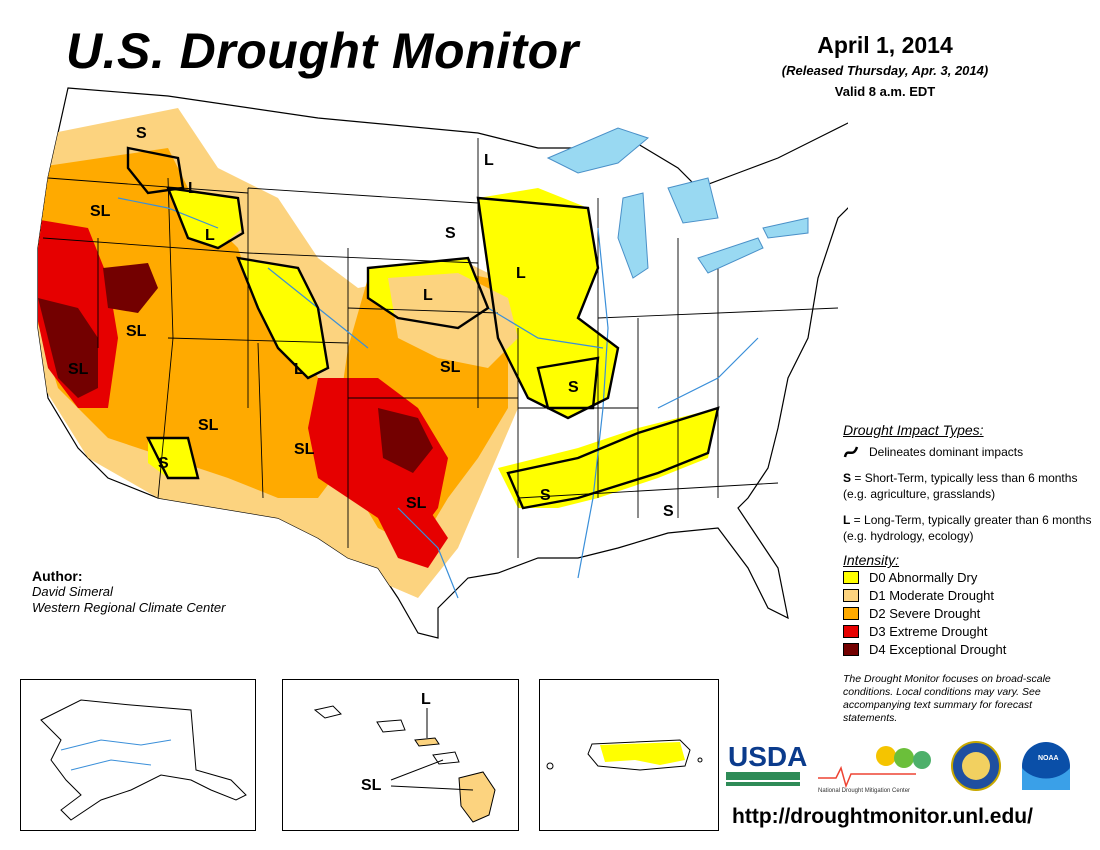 The width and height of the screenshot is (1100, 850). I want to click on d4-nevada, so click(130, 288).